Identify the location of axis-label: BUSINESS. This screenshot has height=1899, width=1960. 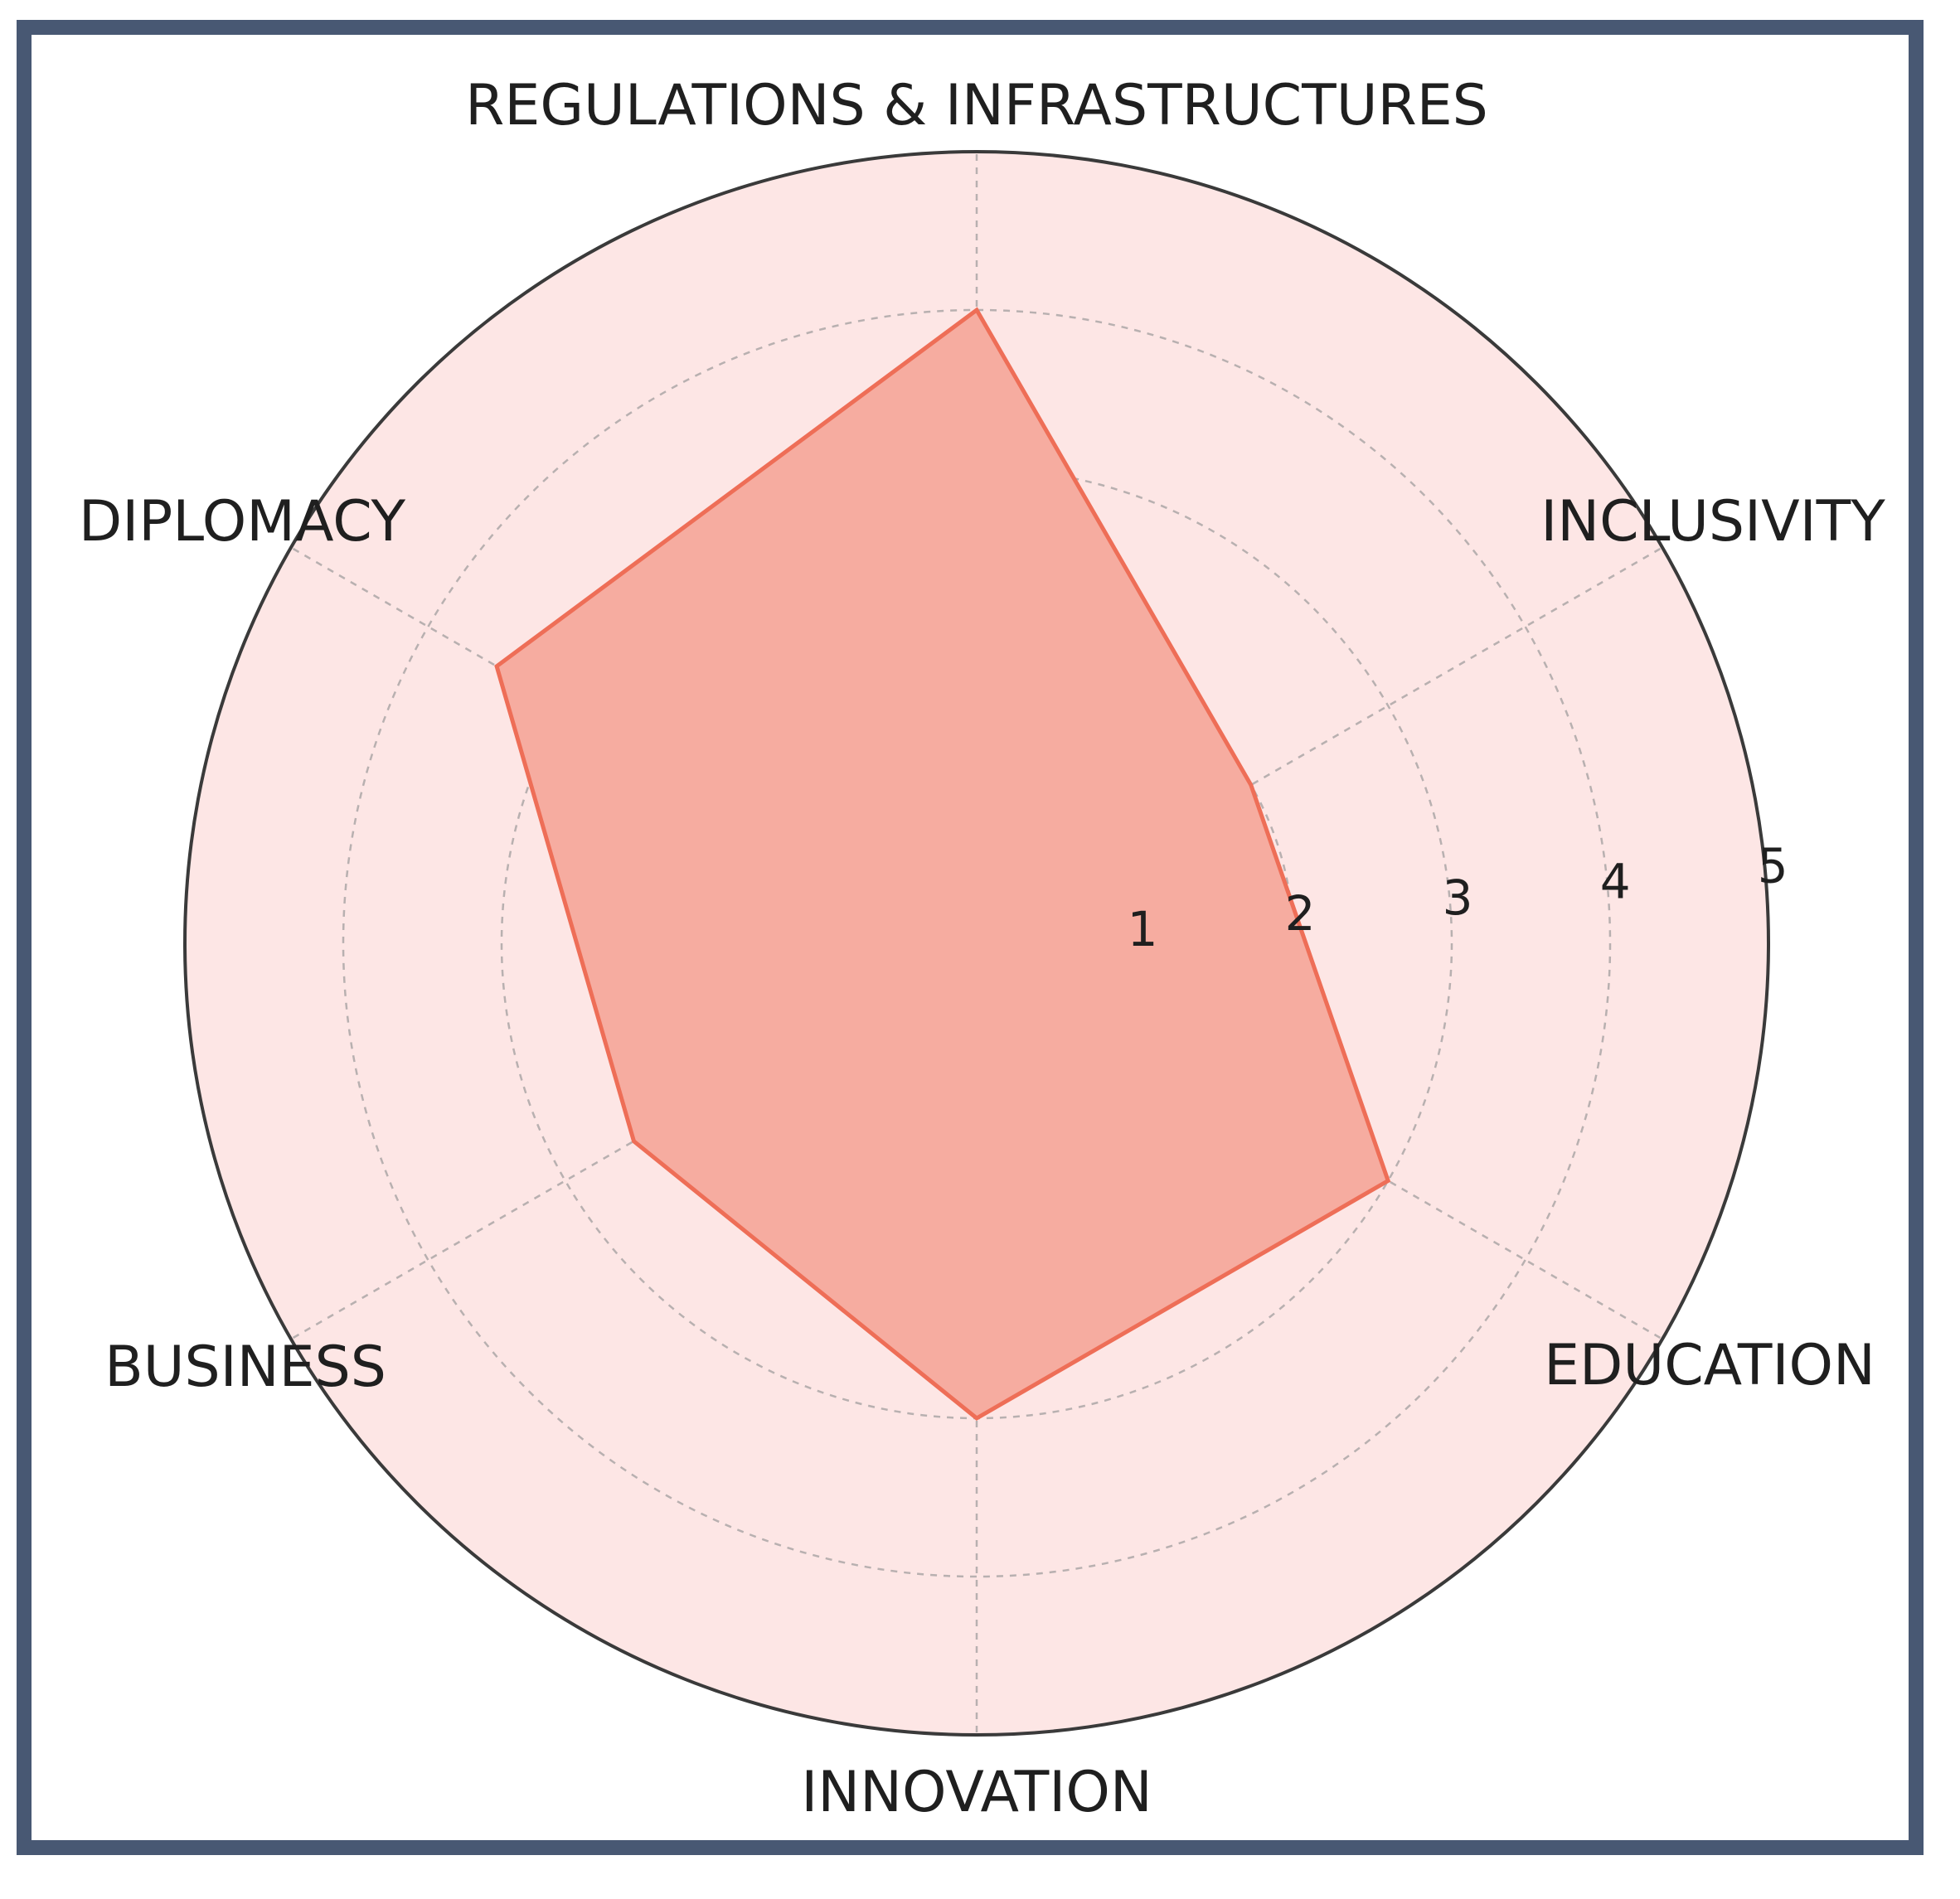
(245, 1367).